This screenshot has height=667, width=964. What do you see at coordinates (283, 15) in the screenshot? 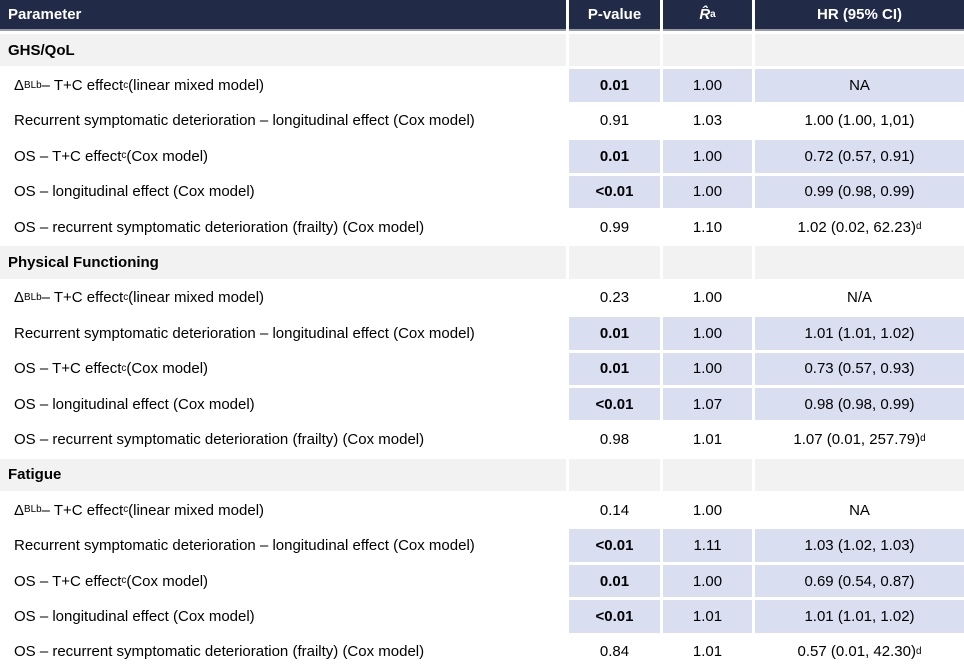
I see `column-header-parameter: Parameter` at bounding box center [283, 15].